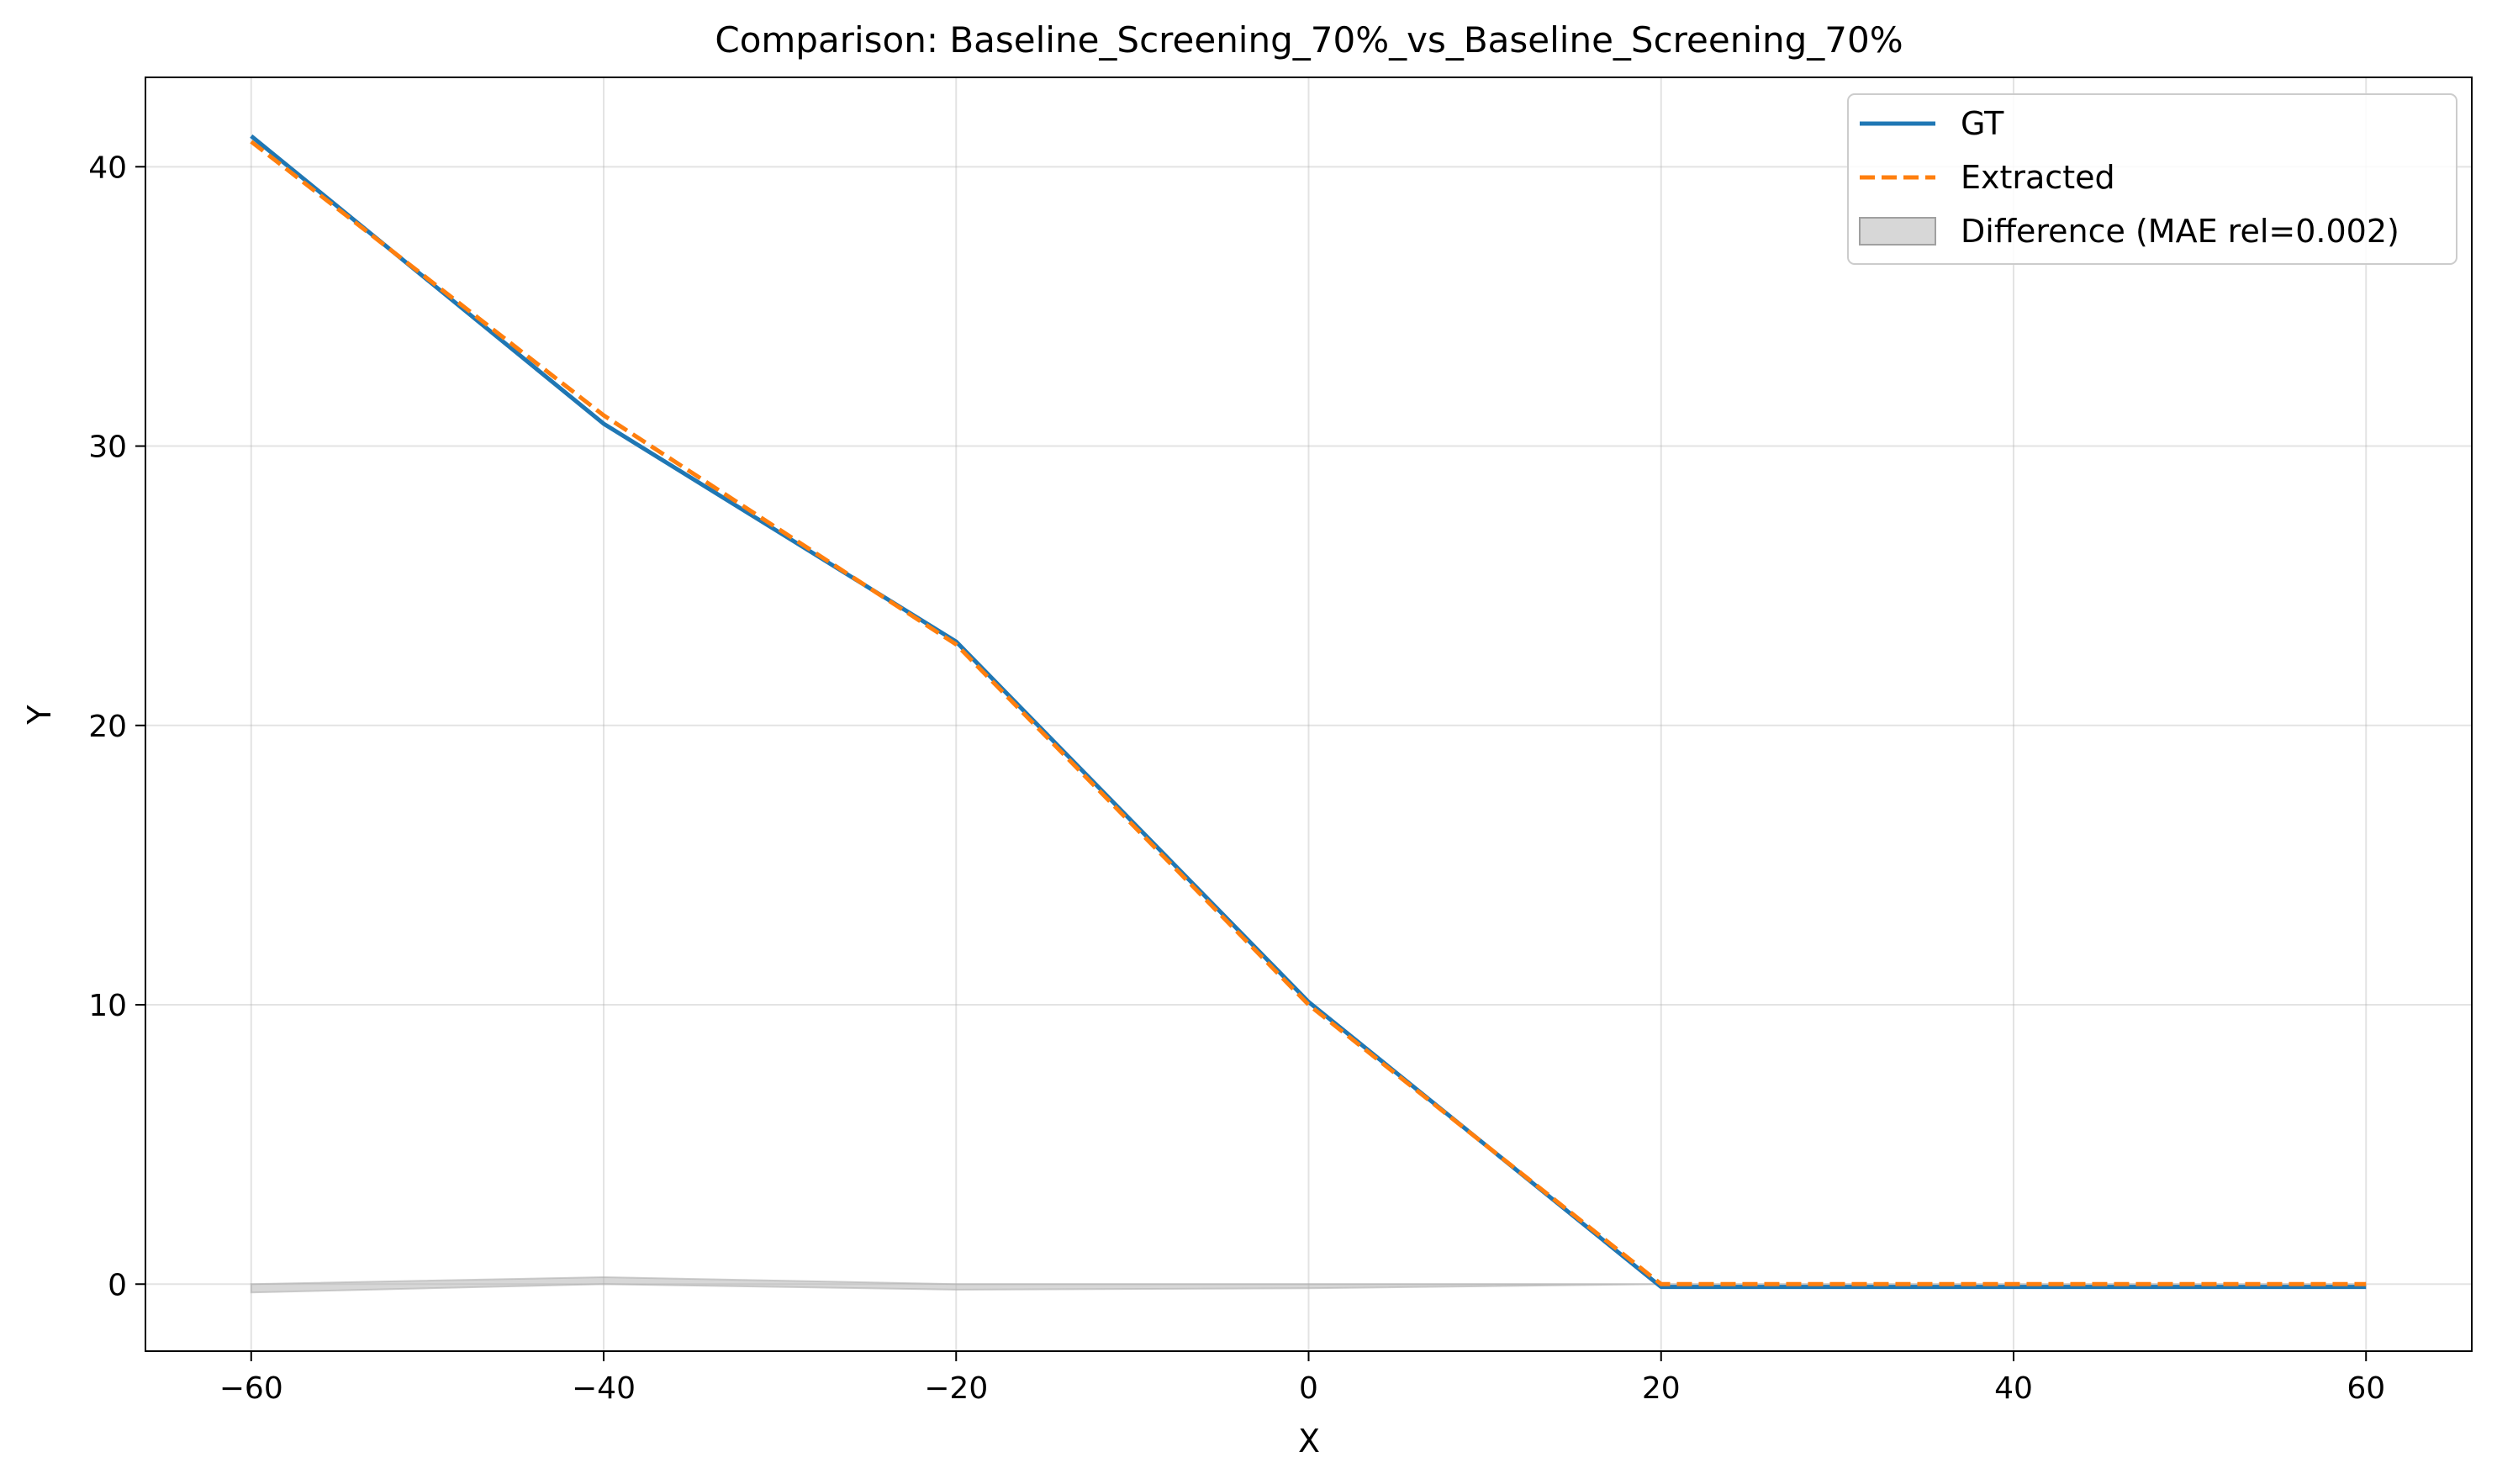 This screenshot has width=2497, height=1484. I want to click on x-tick-label: 0, so click(1308, 1388).